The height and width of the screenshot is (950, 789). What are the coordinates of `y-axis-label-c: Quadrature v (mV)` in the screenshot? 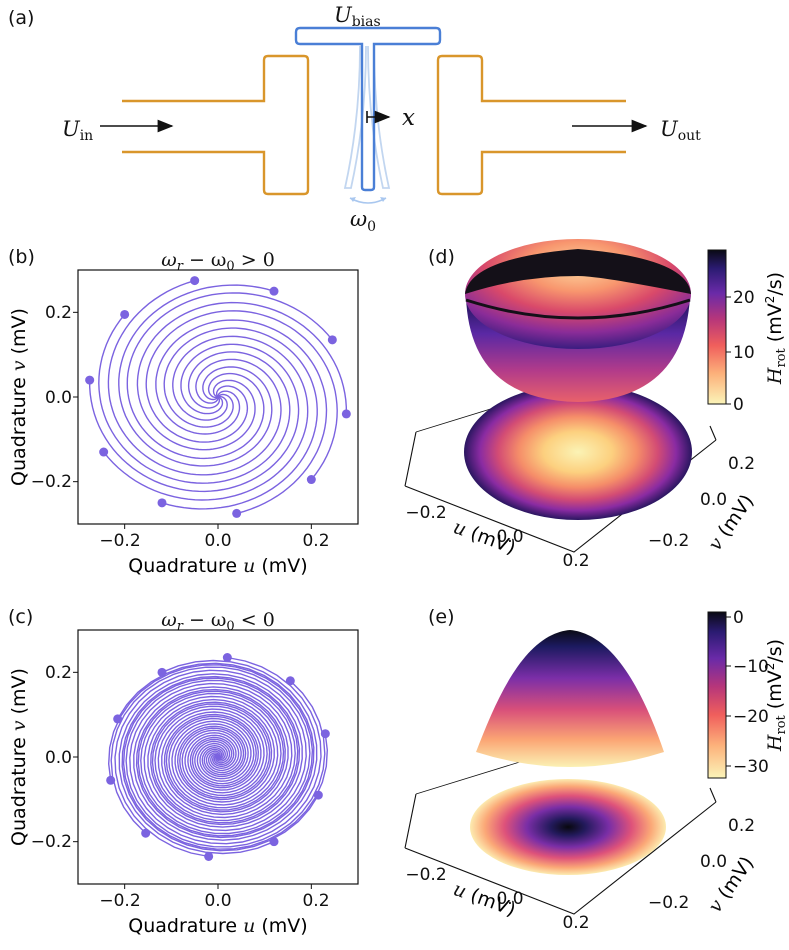 It's located at (19, 757).